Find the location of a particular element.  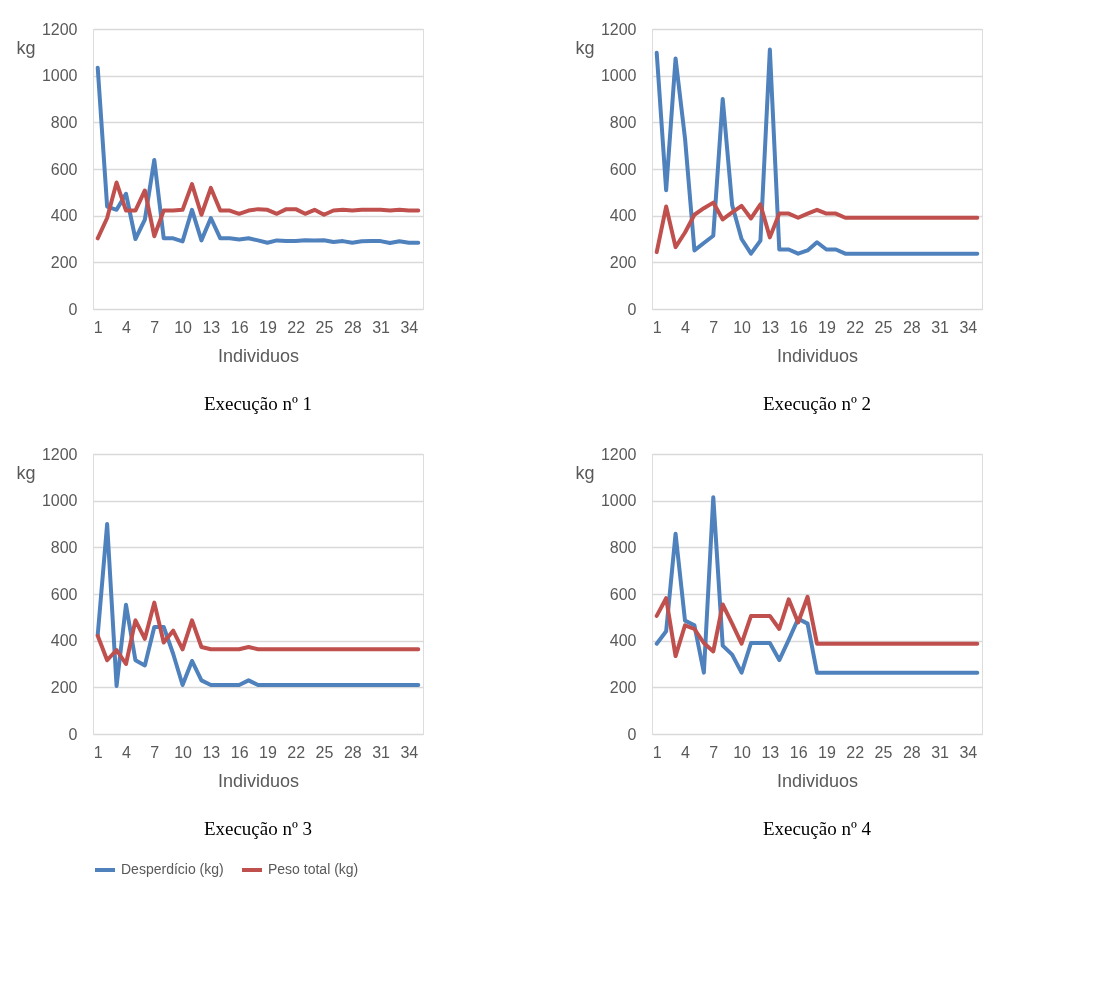

text: Execução nº 3 is located at coordinates (258, 828).